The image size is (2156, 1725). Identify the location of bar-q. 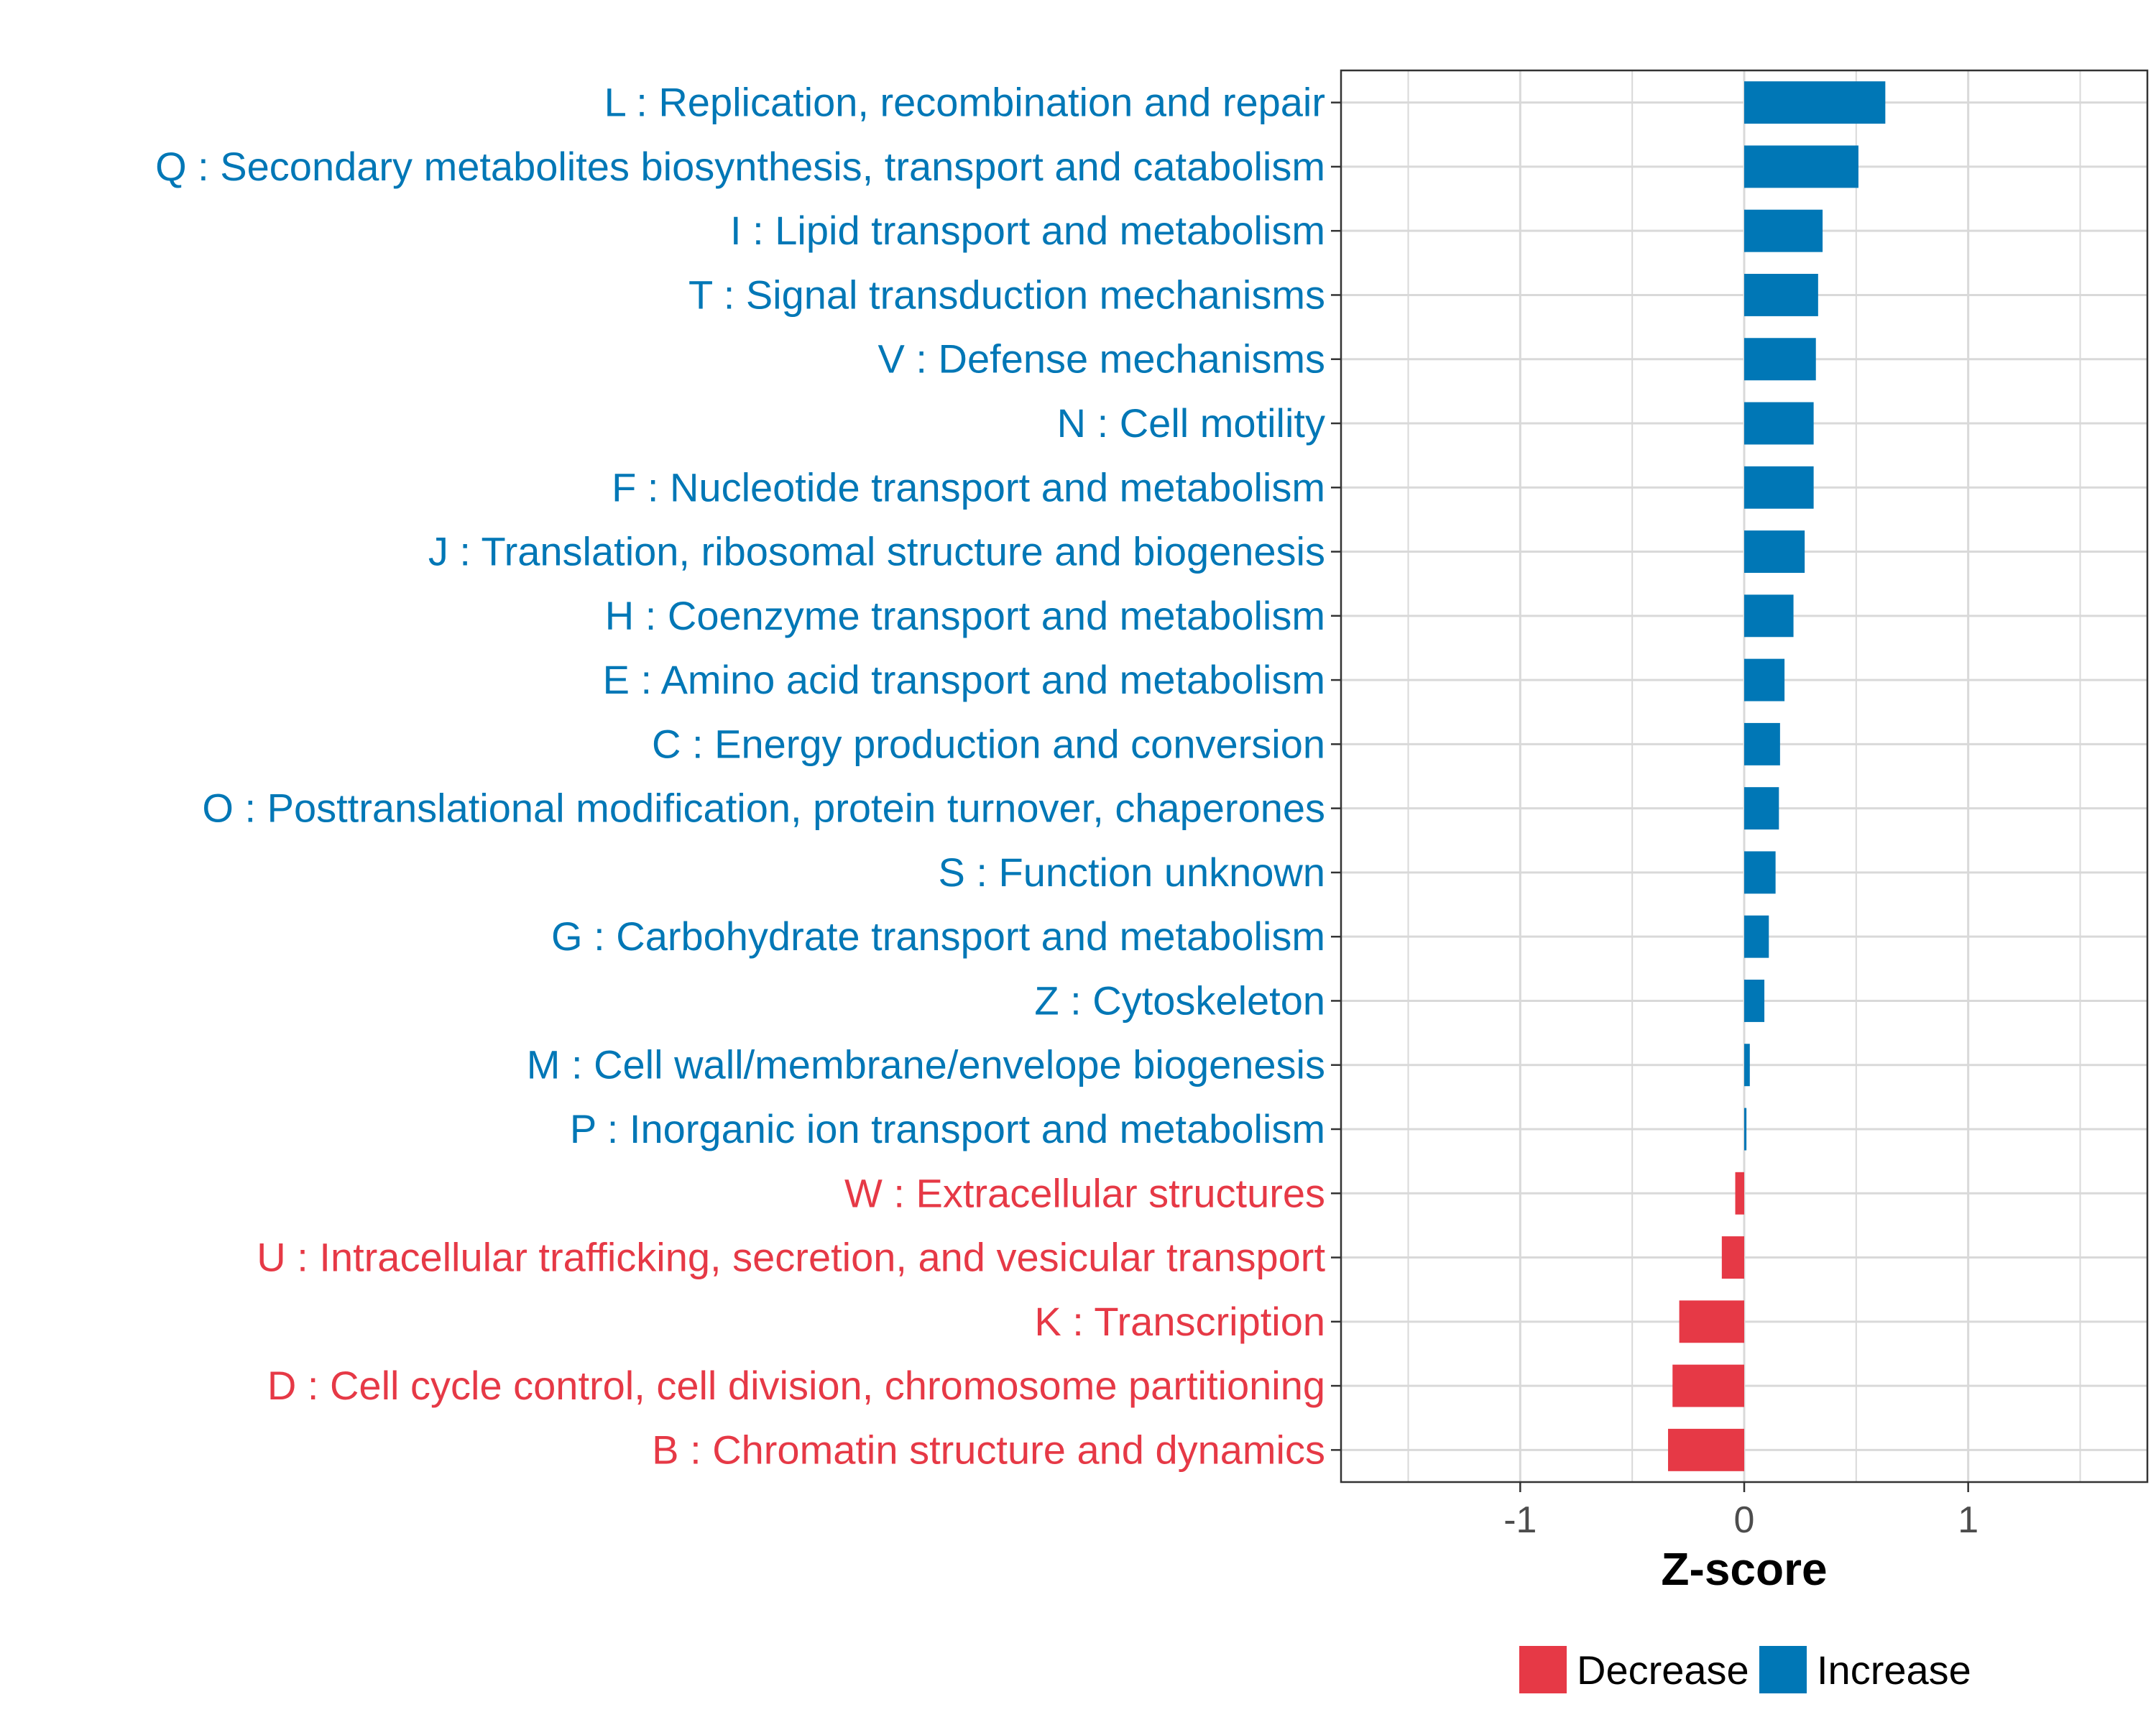
(1801, 166).